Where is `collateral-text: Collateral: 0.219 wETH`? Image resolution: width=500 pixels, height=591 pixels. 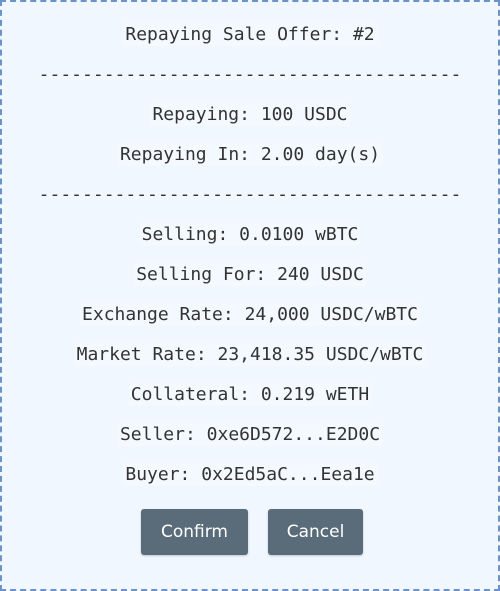 collateral-text: Collateral: 0.219 wETH is located at coordinates (250, 394).